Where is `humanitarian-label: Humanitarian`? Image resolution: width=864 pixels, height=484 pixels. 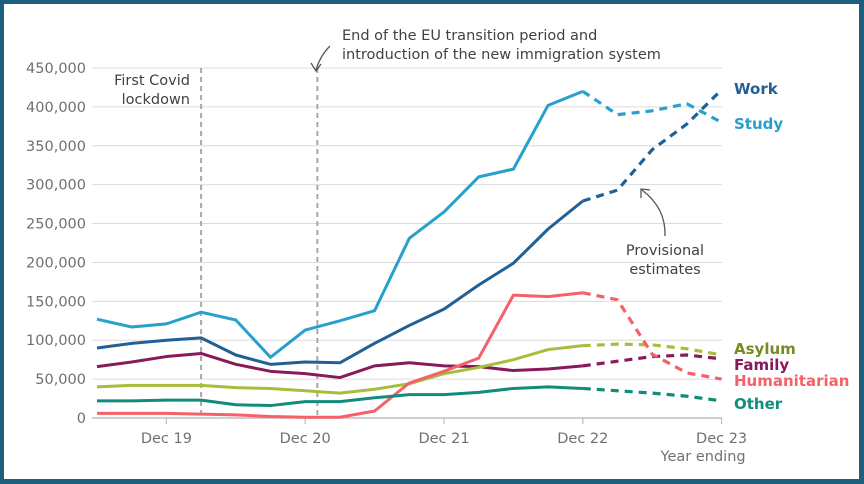
humanitarian-label: Humanitarian is located at coordinates (791, 381).